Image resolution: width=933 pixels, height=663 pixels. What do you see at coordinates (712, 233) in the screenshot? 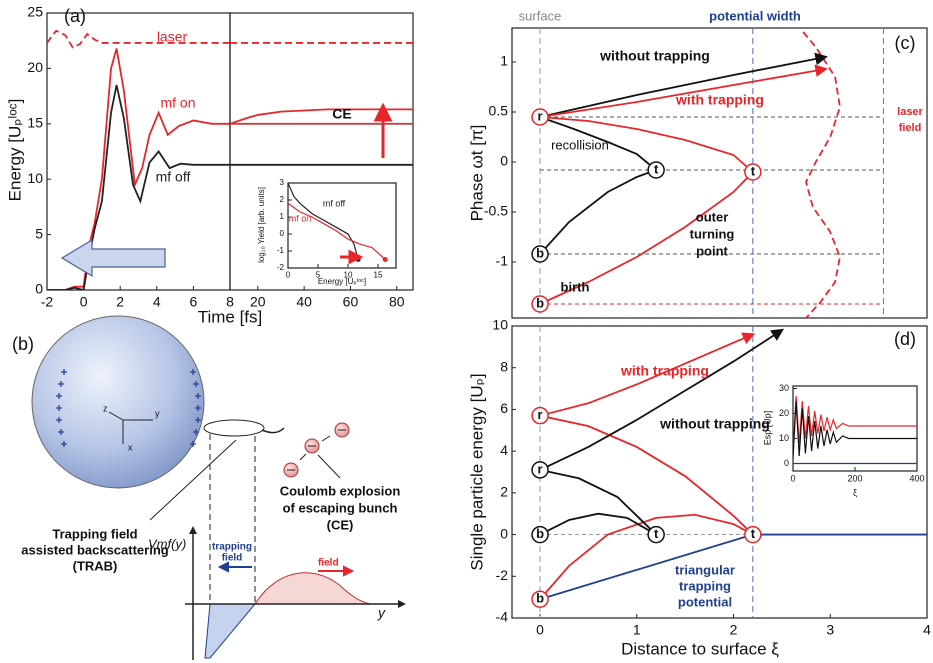
I see `annotation: turning` at bounding box center [712, 233].